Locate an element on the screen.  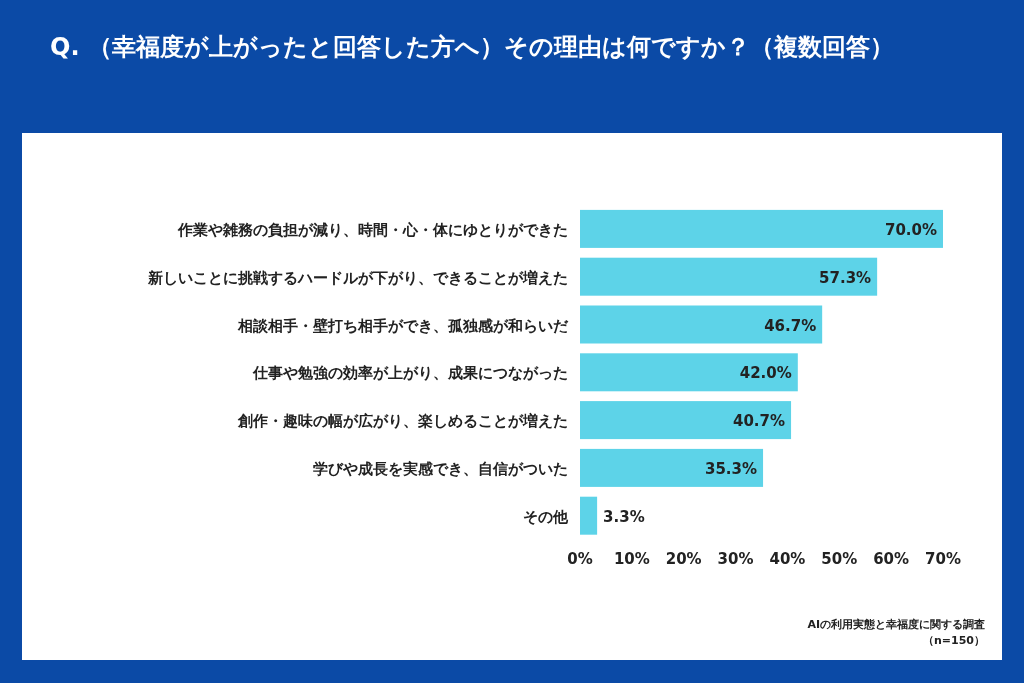
x-tick-label: 10% is located at coordinates (631, 558).